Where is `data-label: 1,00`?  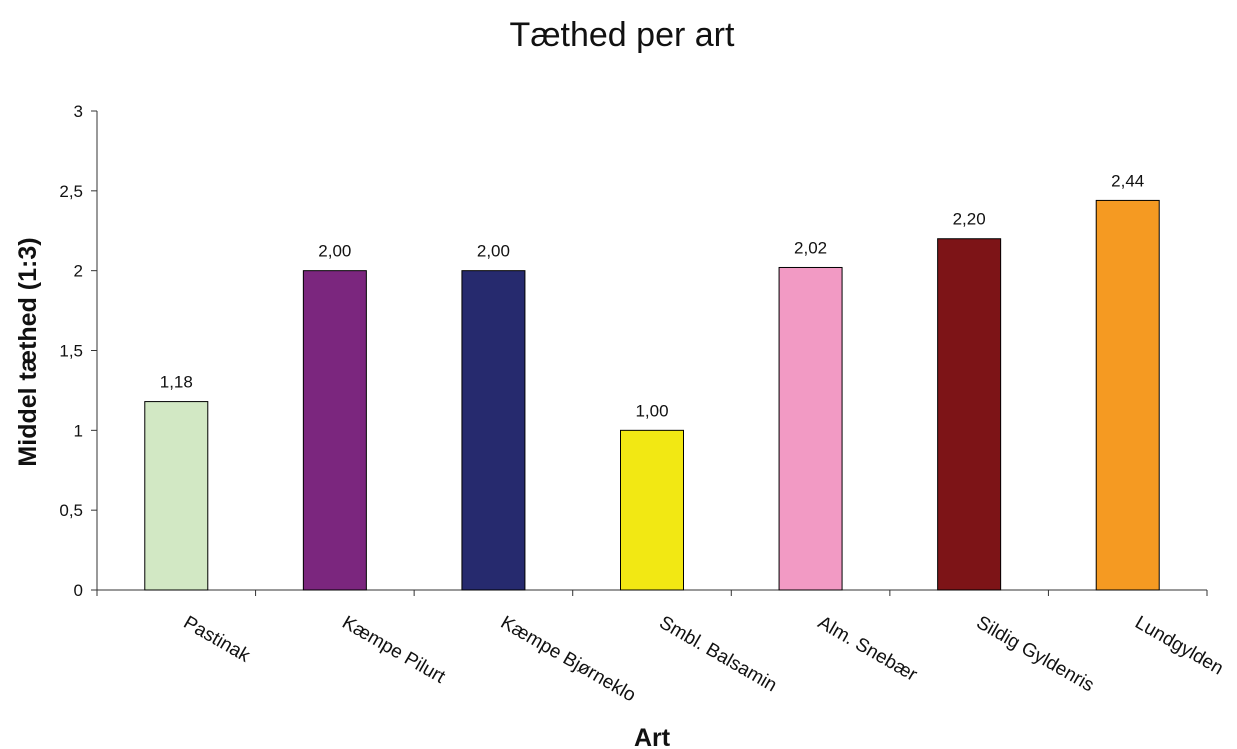
data-label: 1,00 is located at coordinates (651, 410).